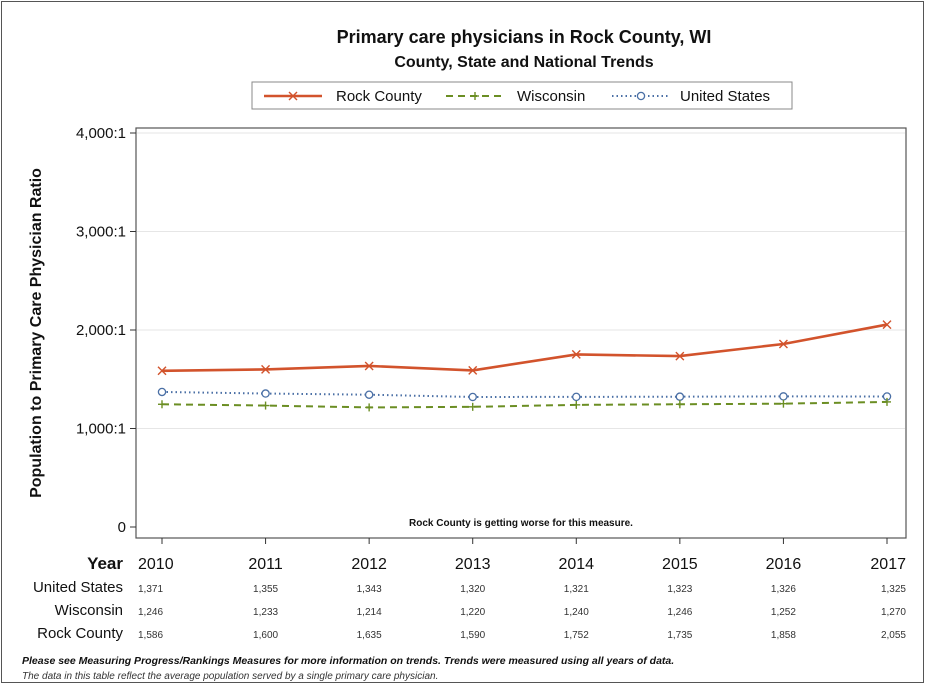 The image size is (925, 684). What do you see at coordinates (888, 564) in the screenshot?
I see `year-tick-label: 2017` at bounding box center [888, 564].